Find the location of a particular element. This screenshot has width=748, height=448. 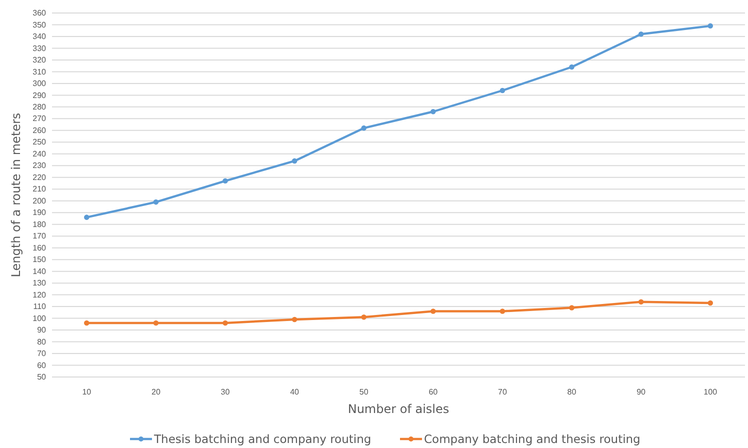

x-tick-label: 20 is located at coordinates (156, 392).